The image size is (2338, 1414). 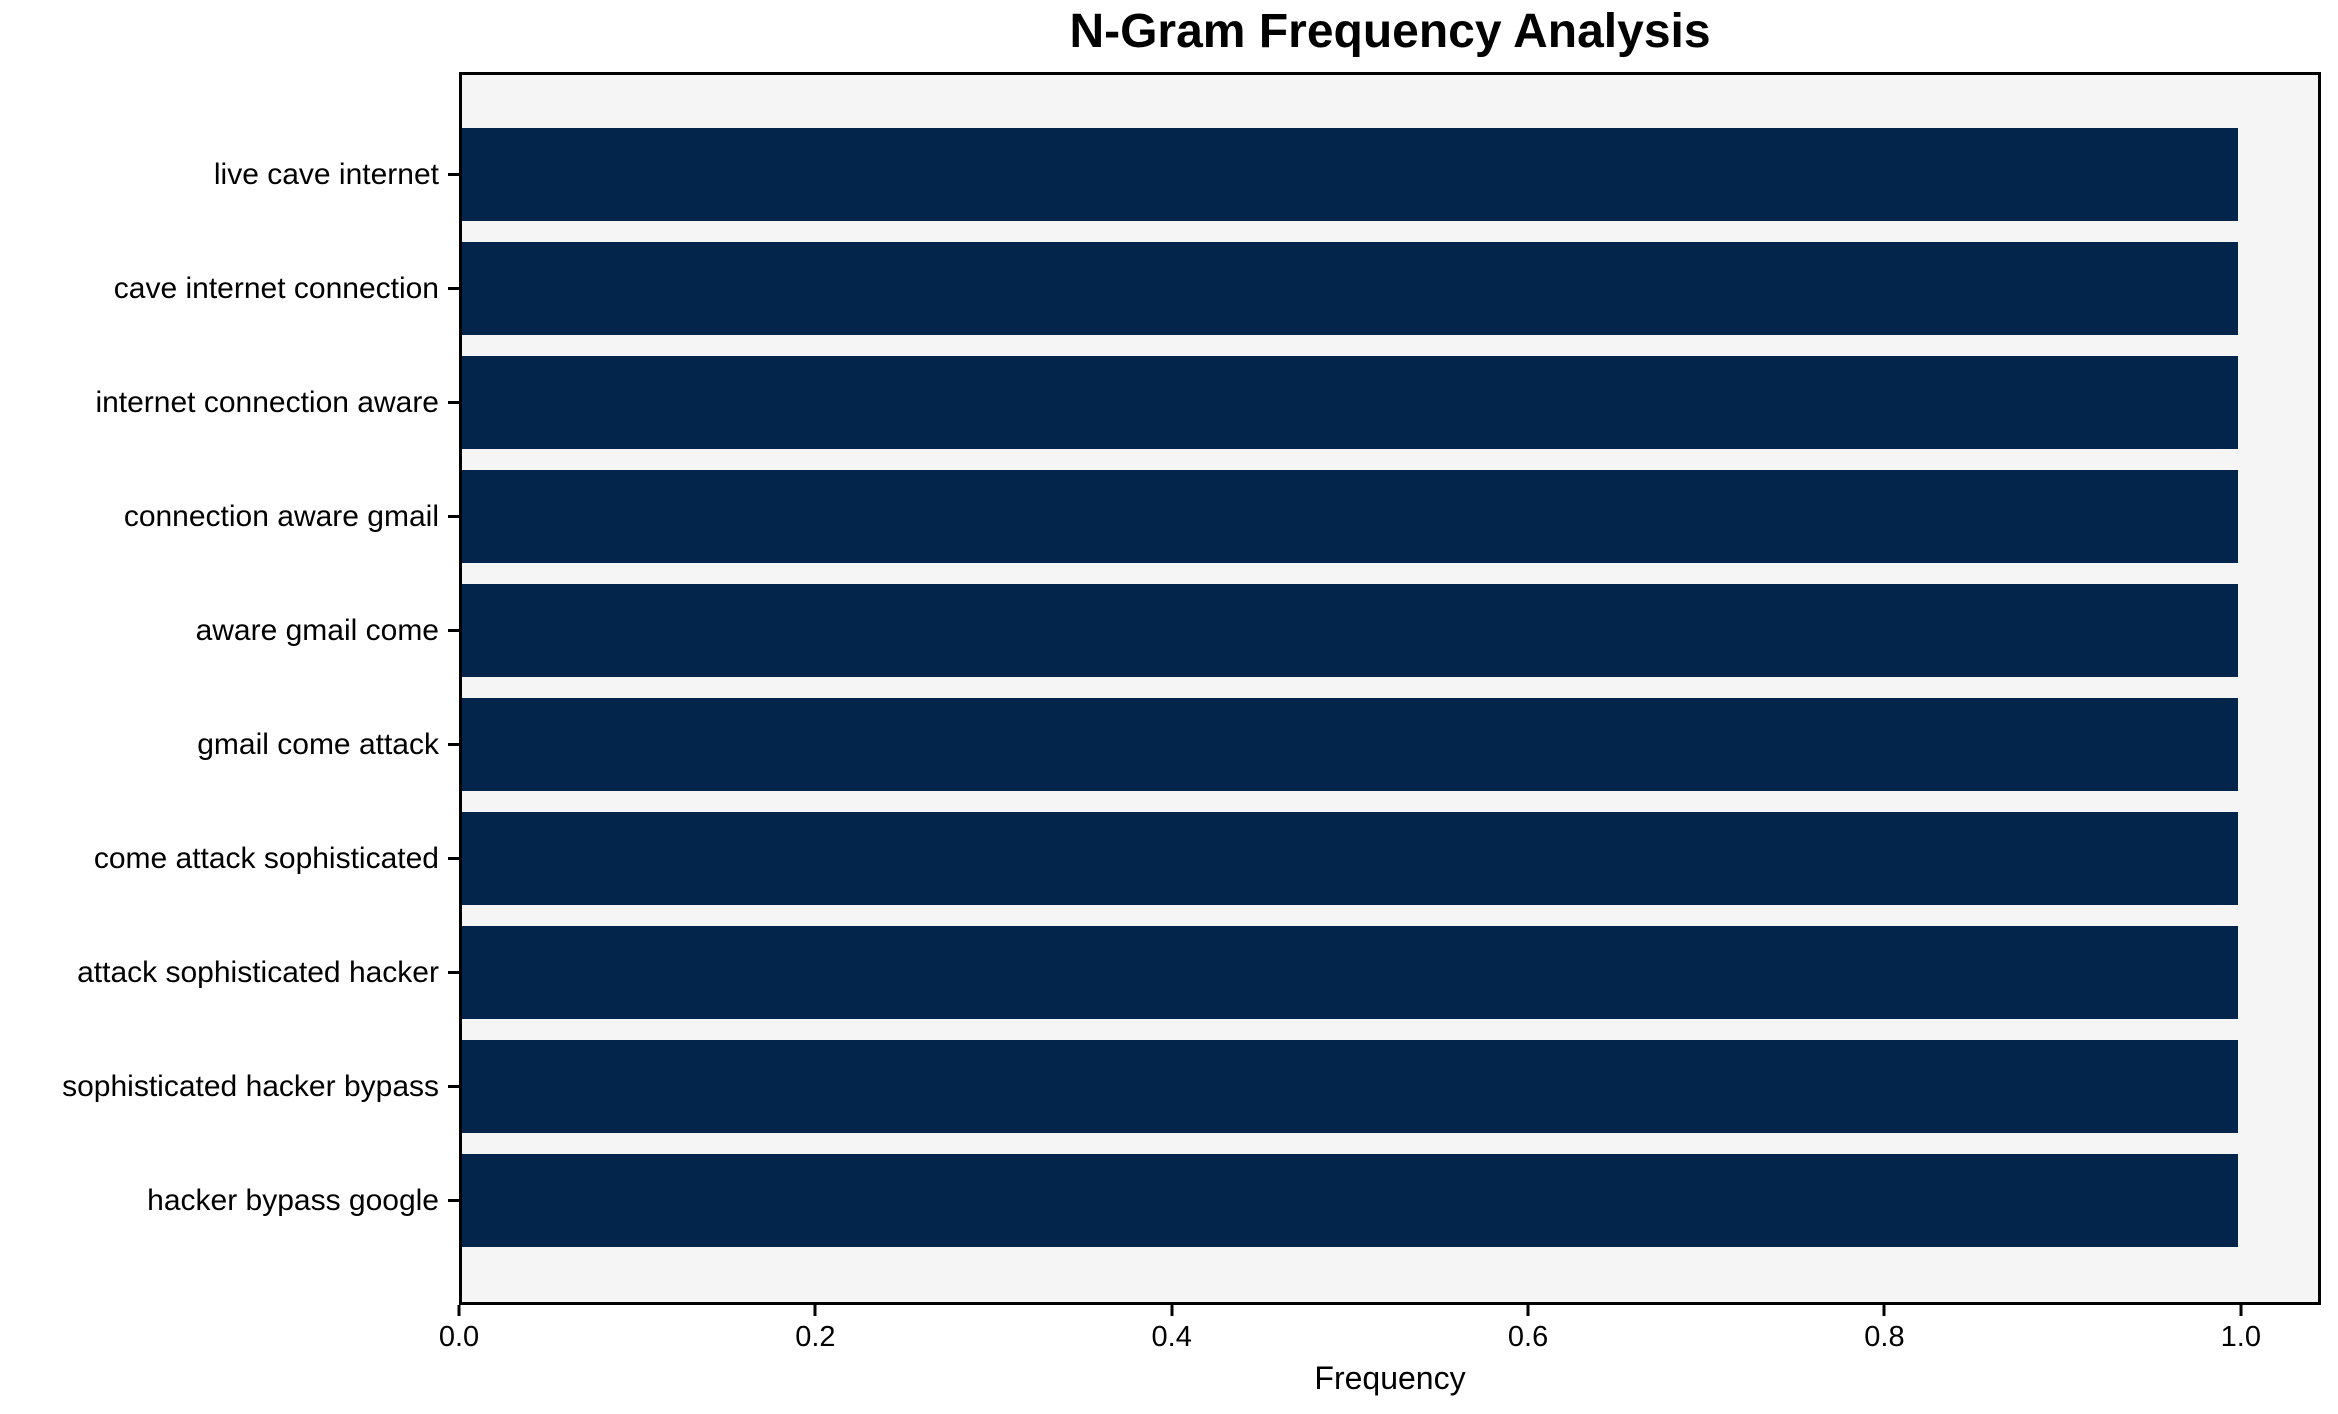 I want to click on y-axis-label-row: sophisticated hacker bypass, so click(x=229, y=1086).